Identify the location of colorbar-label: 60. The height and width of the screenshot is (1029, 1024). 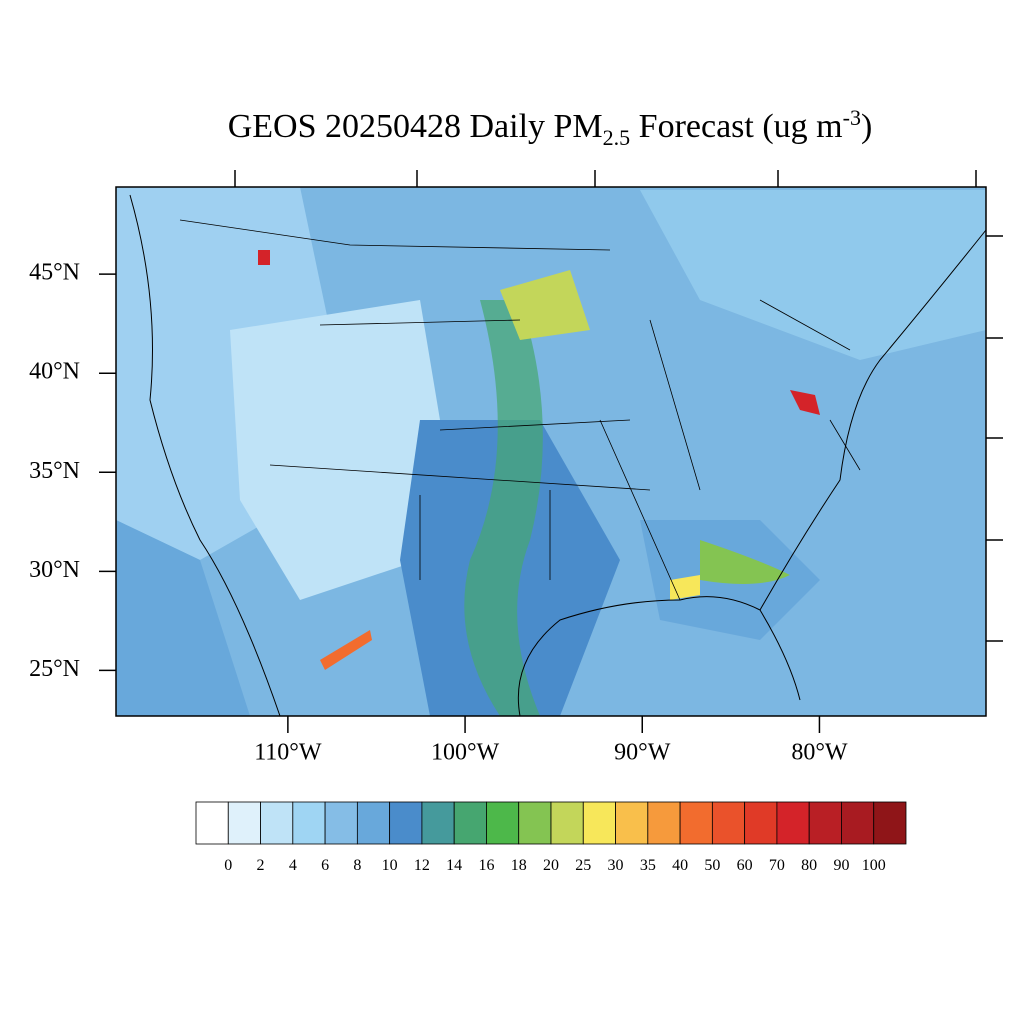
(745, 865).